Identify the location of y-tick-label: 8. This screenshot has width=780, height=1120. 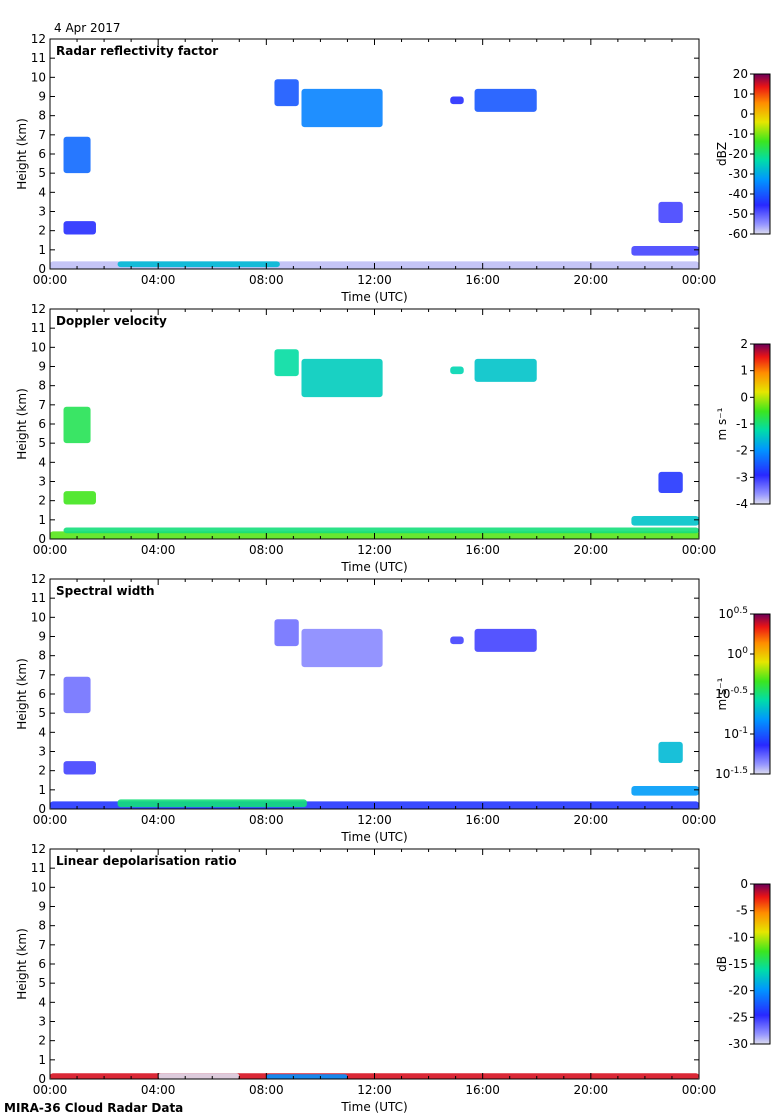
(42, 656).